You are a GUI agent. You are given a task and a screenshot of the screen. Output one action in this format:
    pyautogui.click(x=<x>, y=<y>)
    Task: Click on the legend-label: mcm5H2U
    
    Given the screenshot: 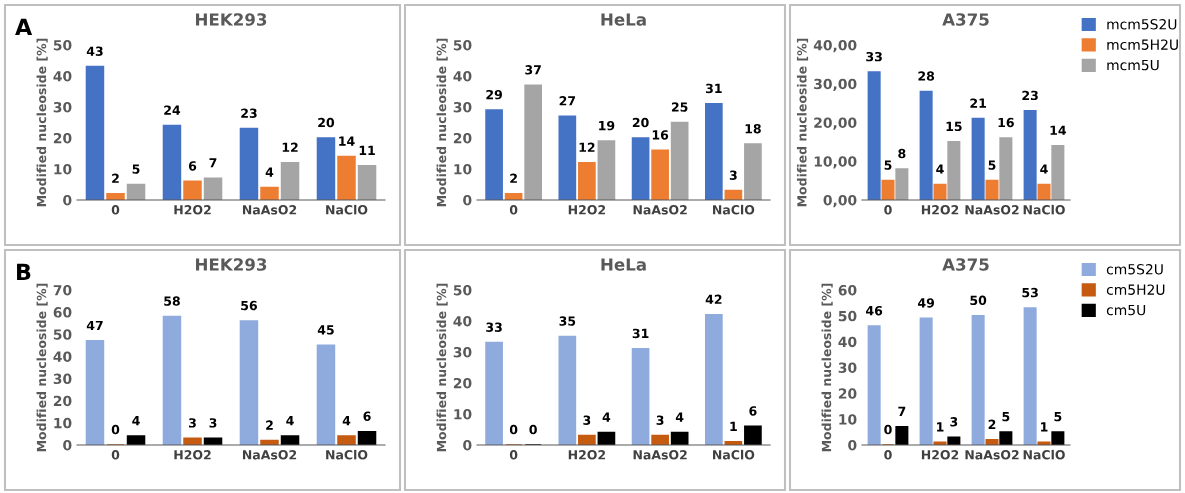 What is the action you would take?
    pyautogui.click(x=1142, y=44)
    